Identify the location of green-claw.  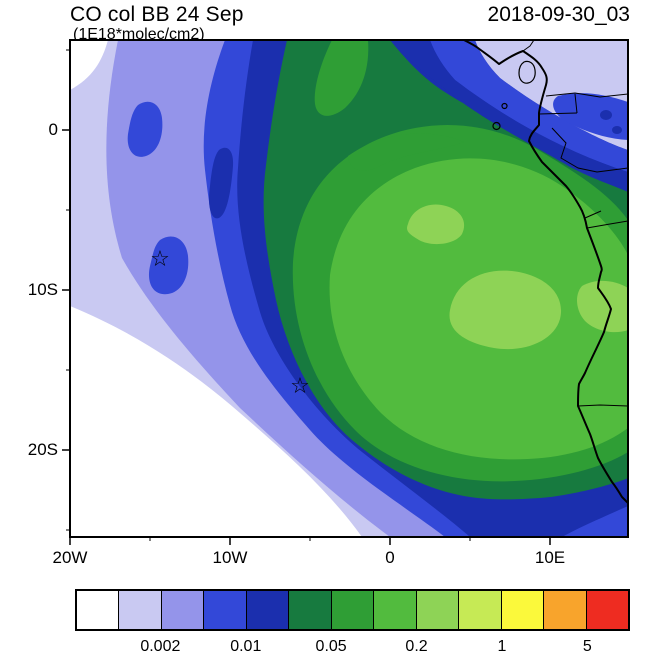
(406, 152).